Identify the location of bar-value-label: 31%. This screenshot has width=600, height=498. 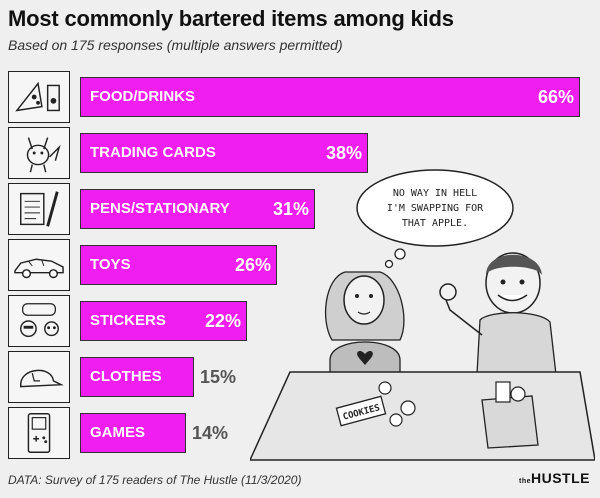
(290, 209).